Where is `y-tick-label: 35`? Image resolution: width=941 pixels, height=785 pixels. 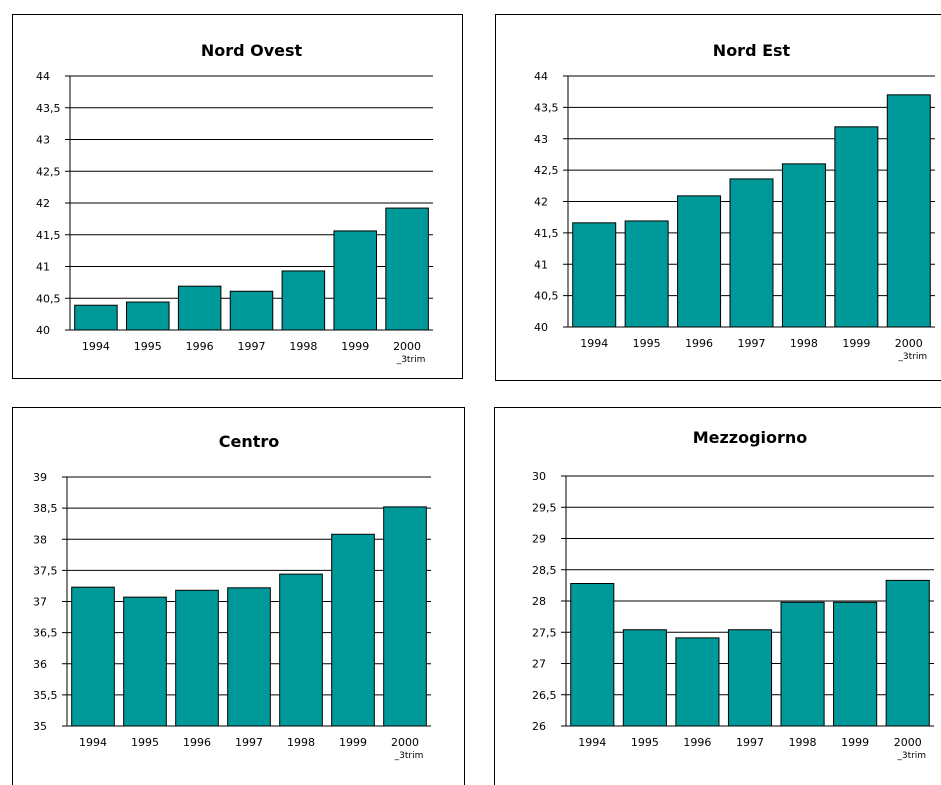
y-tick-label: 35 is located at coordinates (40, 726).